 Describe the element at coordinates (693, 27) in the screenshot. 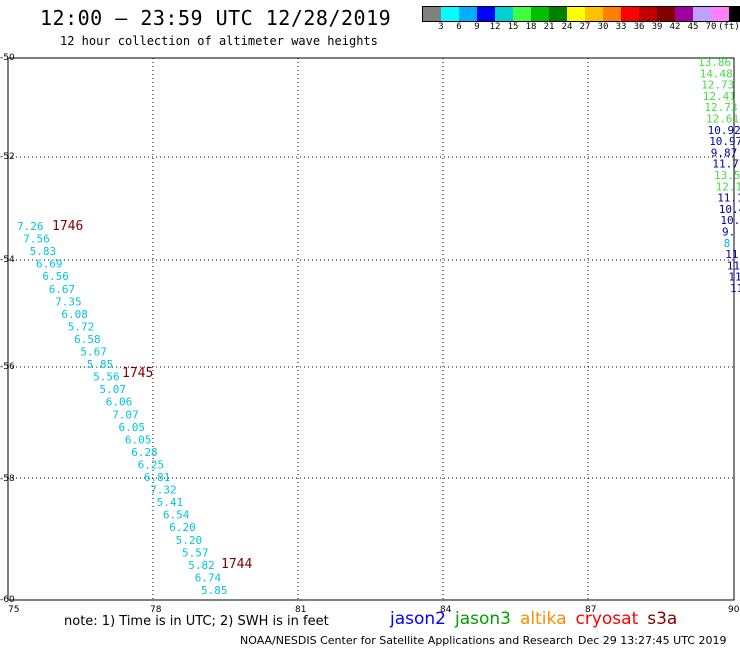

I see `legend-label: 45` at that location.